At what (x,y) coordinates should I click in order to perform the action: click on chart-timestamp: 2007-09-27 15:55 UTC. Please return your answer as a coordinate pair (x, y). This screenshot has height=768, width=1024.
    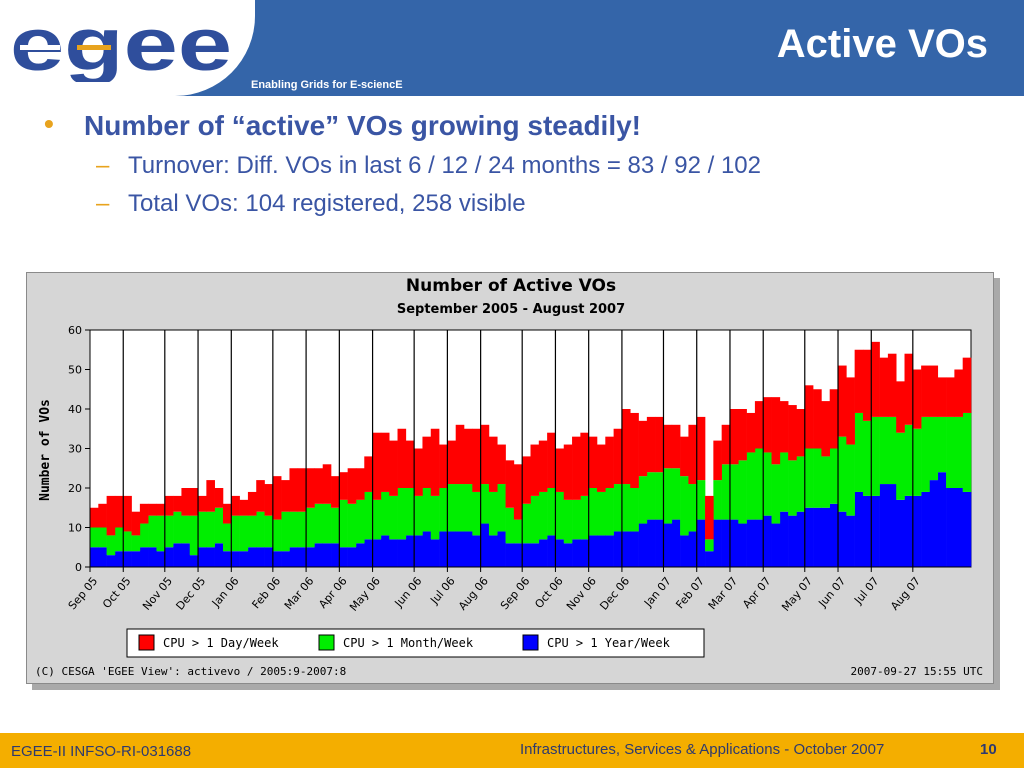
    Looking at the image, I should click on (917, 671).